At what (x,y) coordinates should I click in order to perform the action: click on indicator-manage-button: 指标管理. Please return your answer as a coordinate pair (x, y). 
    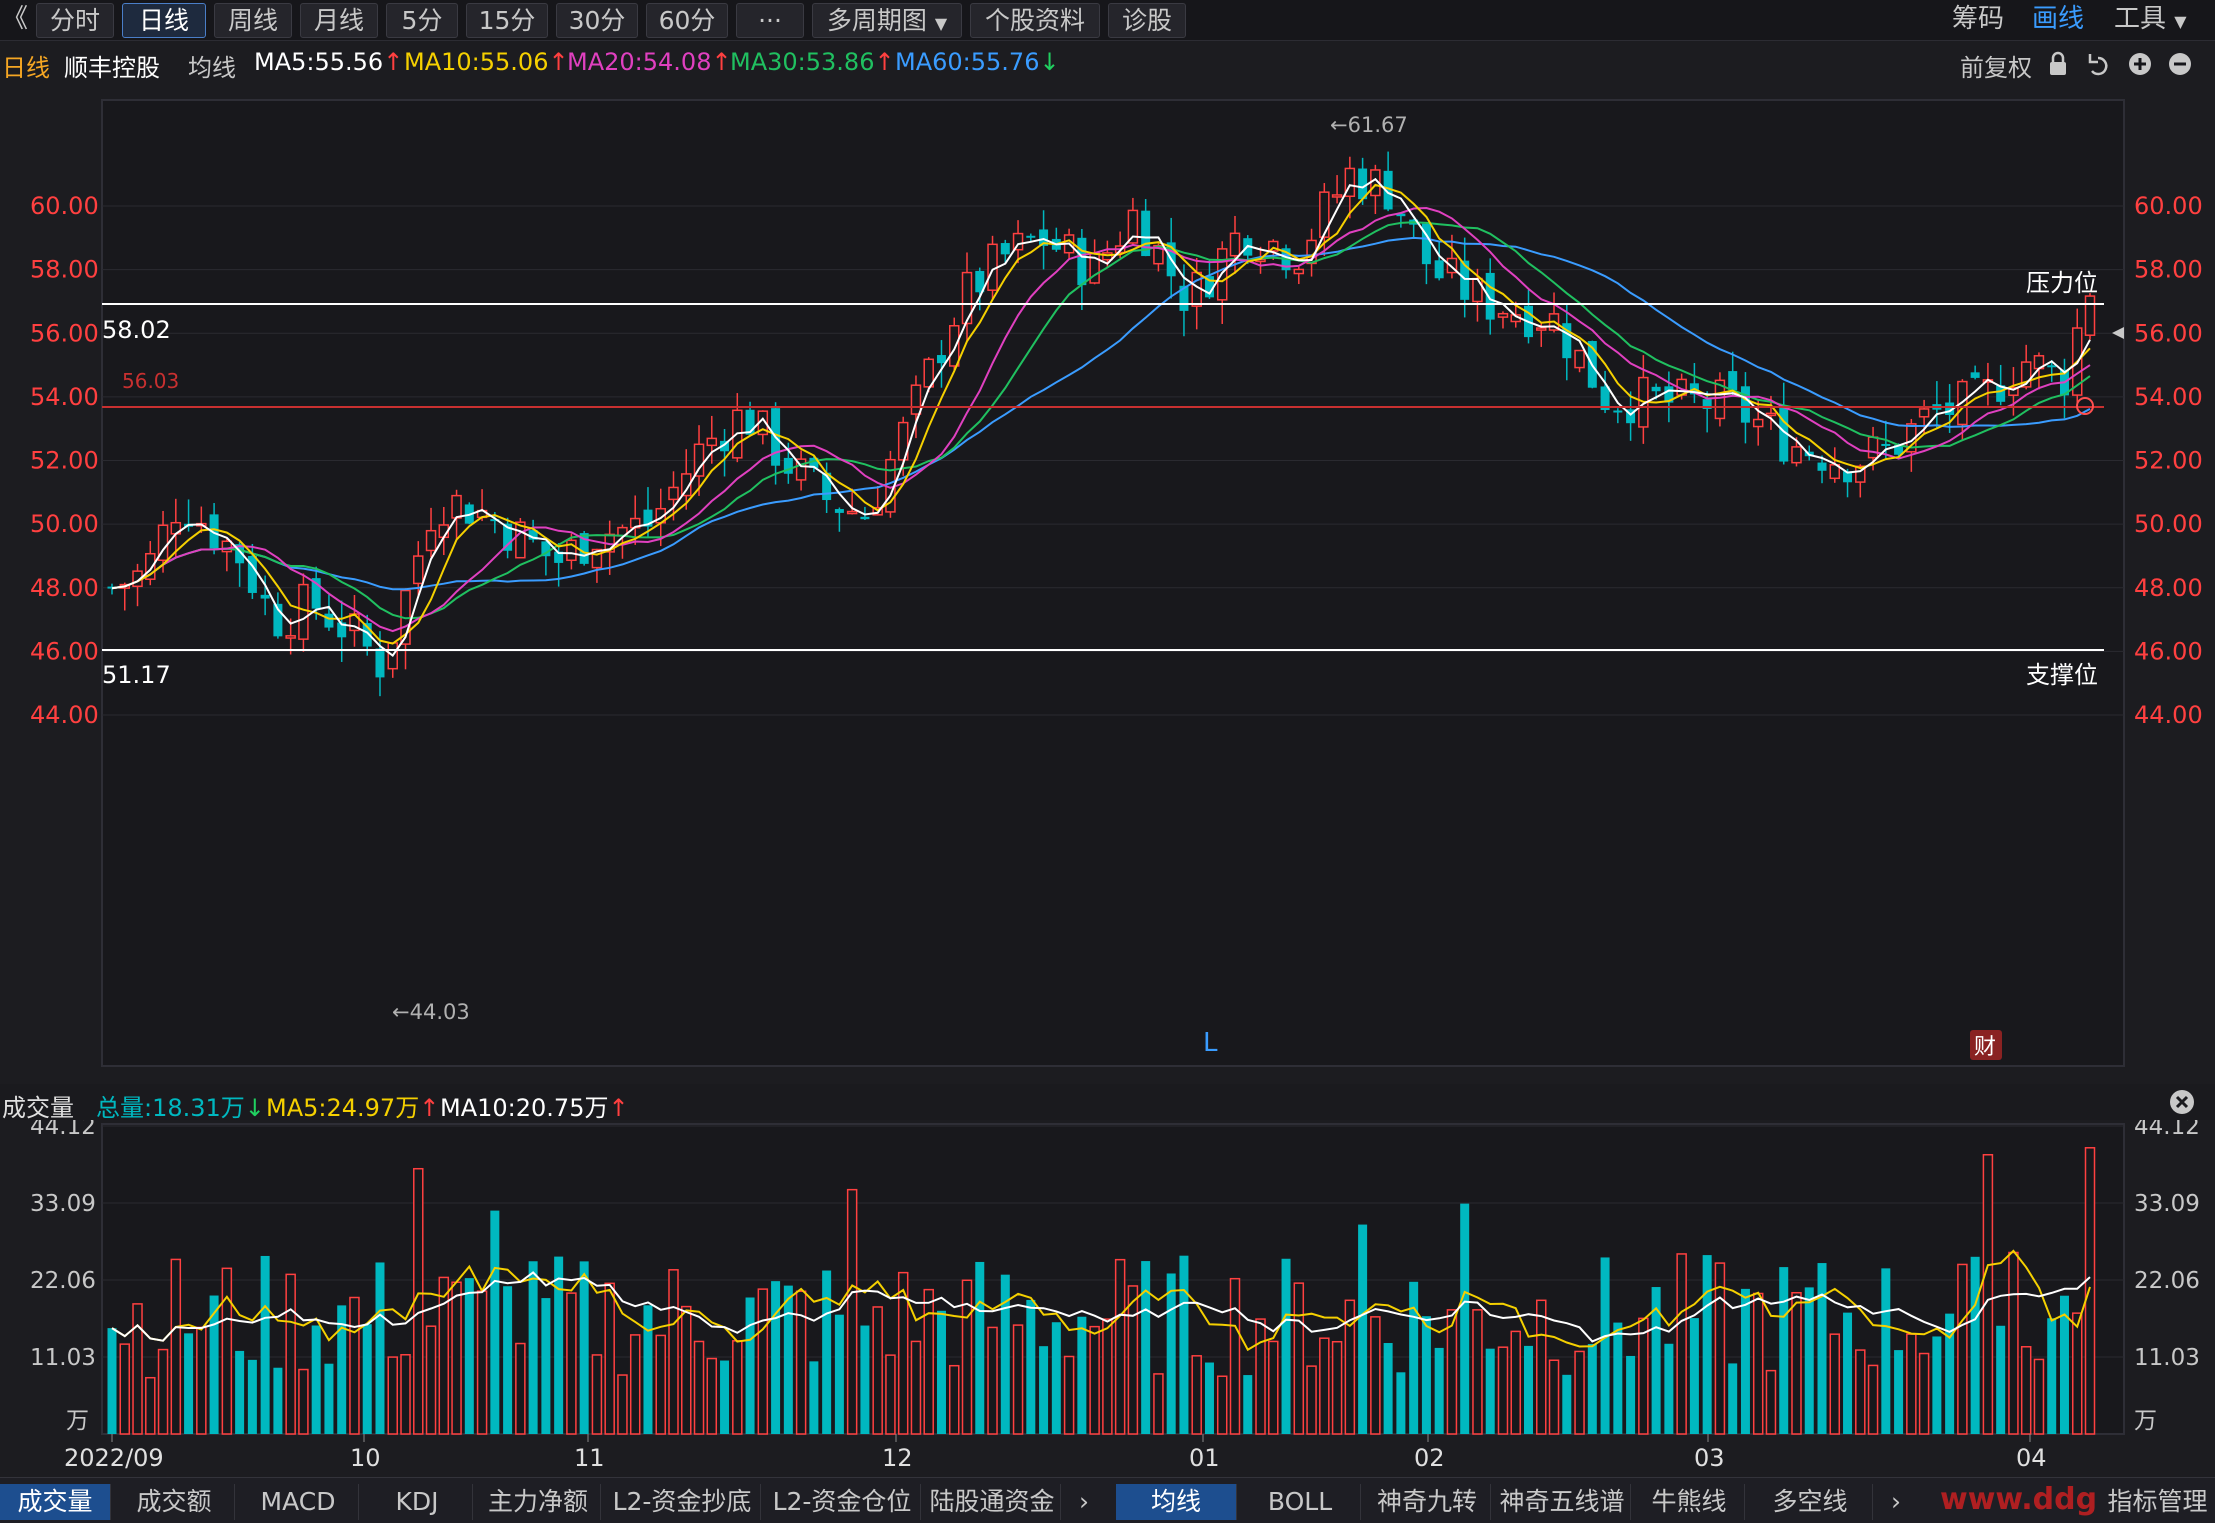
    Looking at the image, I should click on (2157, 1501).